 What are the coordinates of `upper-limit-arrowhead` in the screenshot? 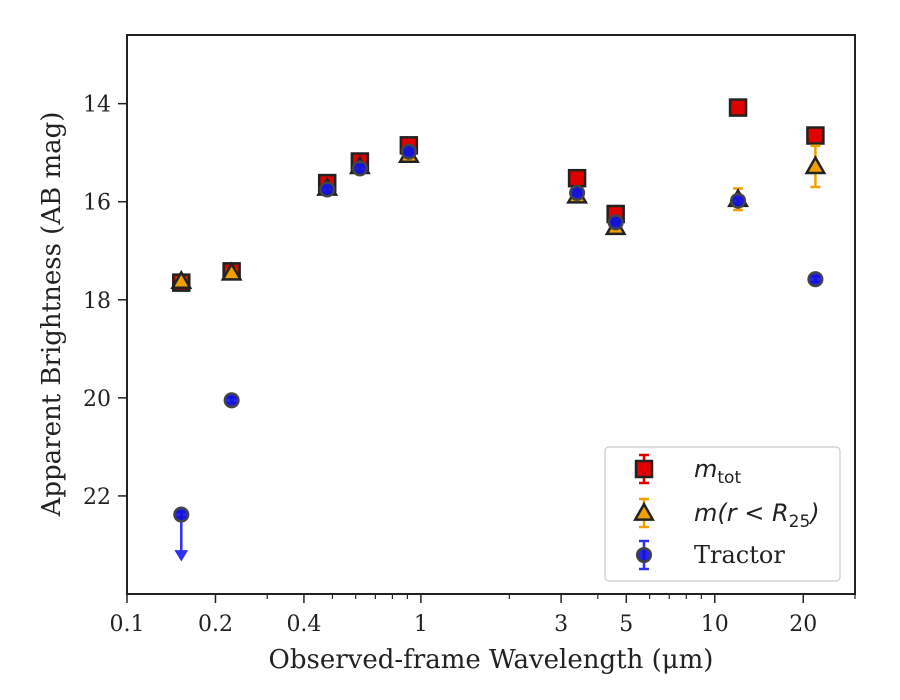 It's located at (181, 556).